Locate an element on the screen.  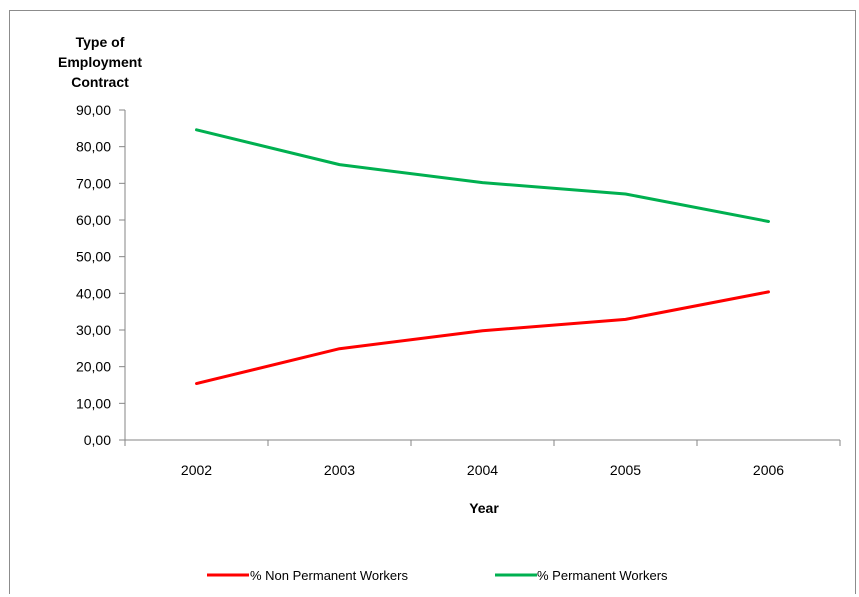
x-axis-ticks: 2002 2003 2004 2005 2006 is located at coordinates (482, 459).